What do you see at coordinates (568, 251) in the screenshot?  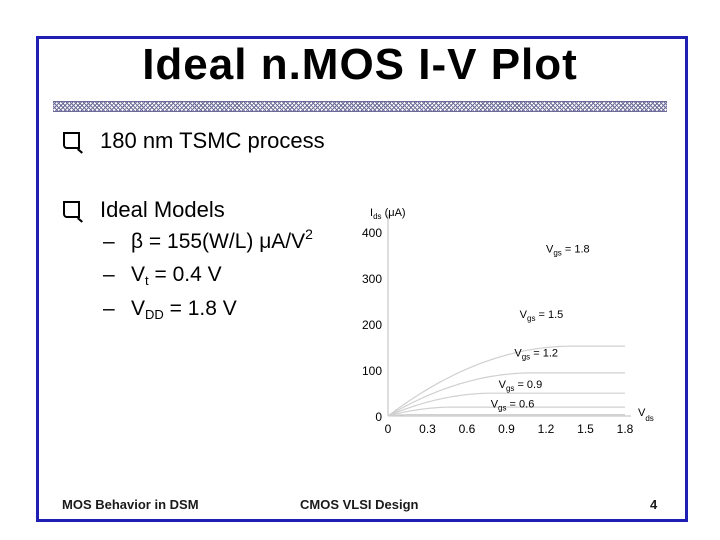 I see `series-label: Vgs = 1.8` at bounding box center [568, 251].